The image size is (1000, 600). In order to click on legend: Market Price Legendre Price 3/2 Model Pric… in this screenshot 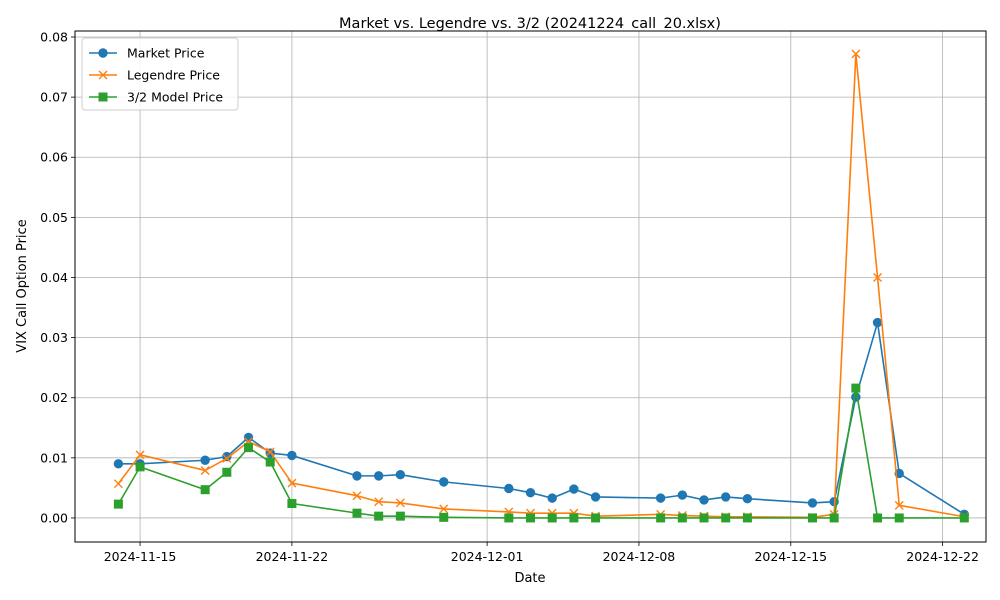, I will do `click(160, 74)`.